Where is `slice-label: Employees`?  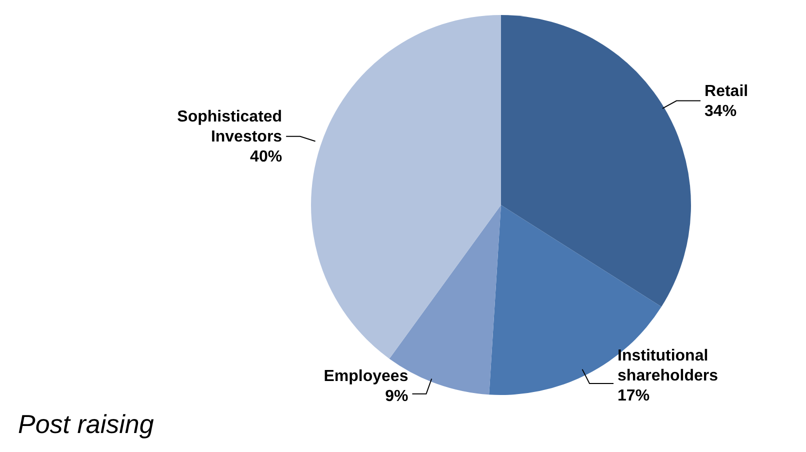 slice-label: Employees is located at coordinates (366, 376).